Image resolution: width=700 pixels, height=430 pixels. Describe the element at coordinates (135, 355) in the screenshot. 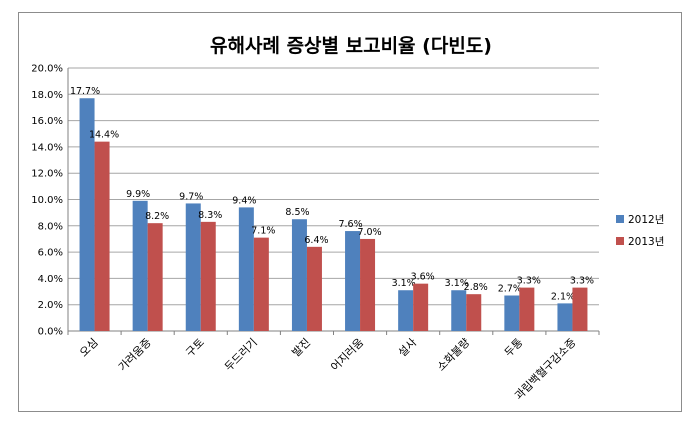

I see `category-label: 가려움증` at that location.